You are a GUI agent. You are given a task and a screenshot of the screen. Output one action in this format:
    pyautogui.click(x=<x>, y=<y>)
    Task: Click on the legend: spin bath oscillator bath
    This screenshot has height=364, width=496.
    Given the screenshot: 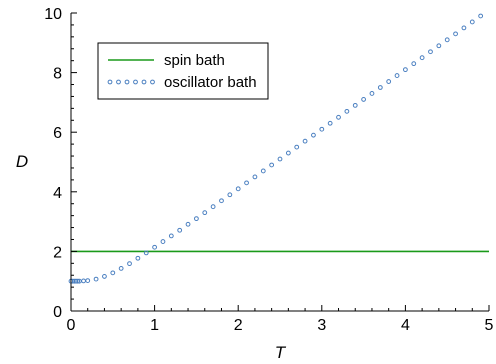 What is the action you would take?
    pyautogui.click(x=183, y=71)
    